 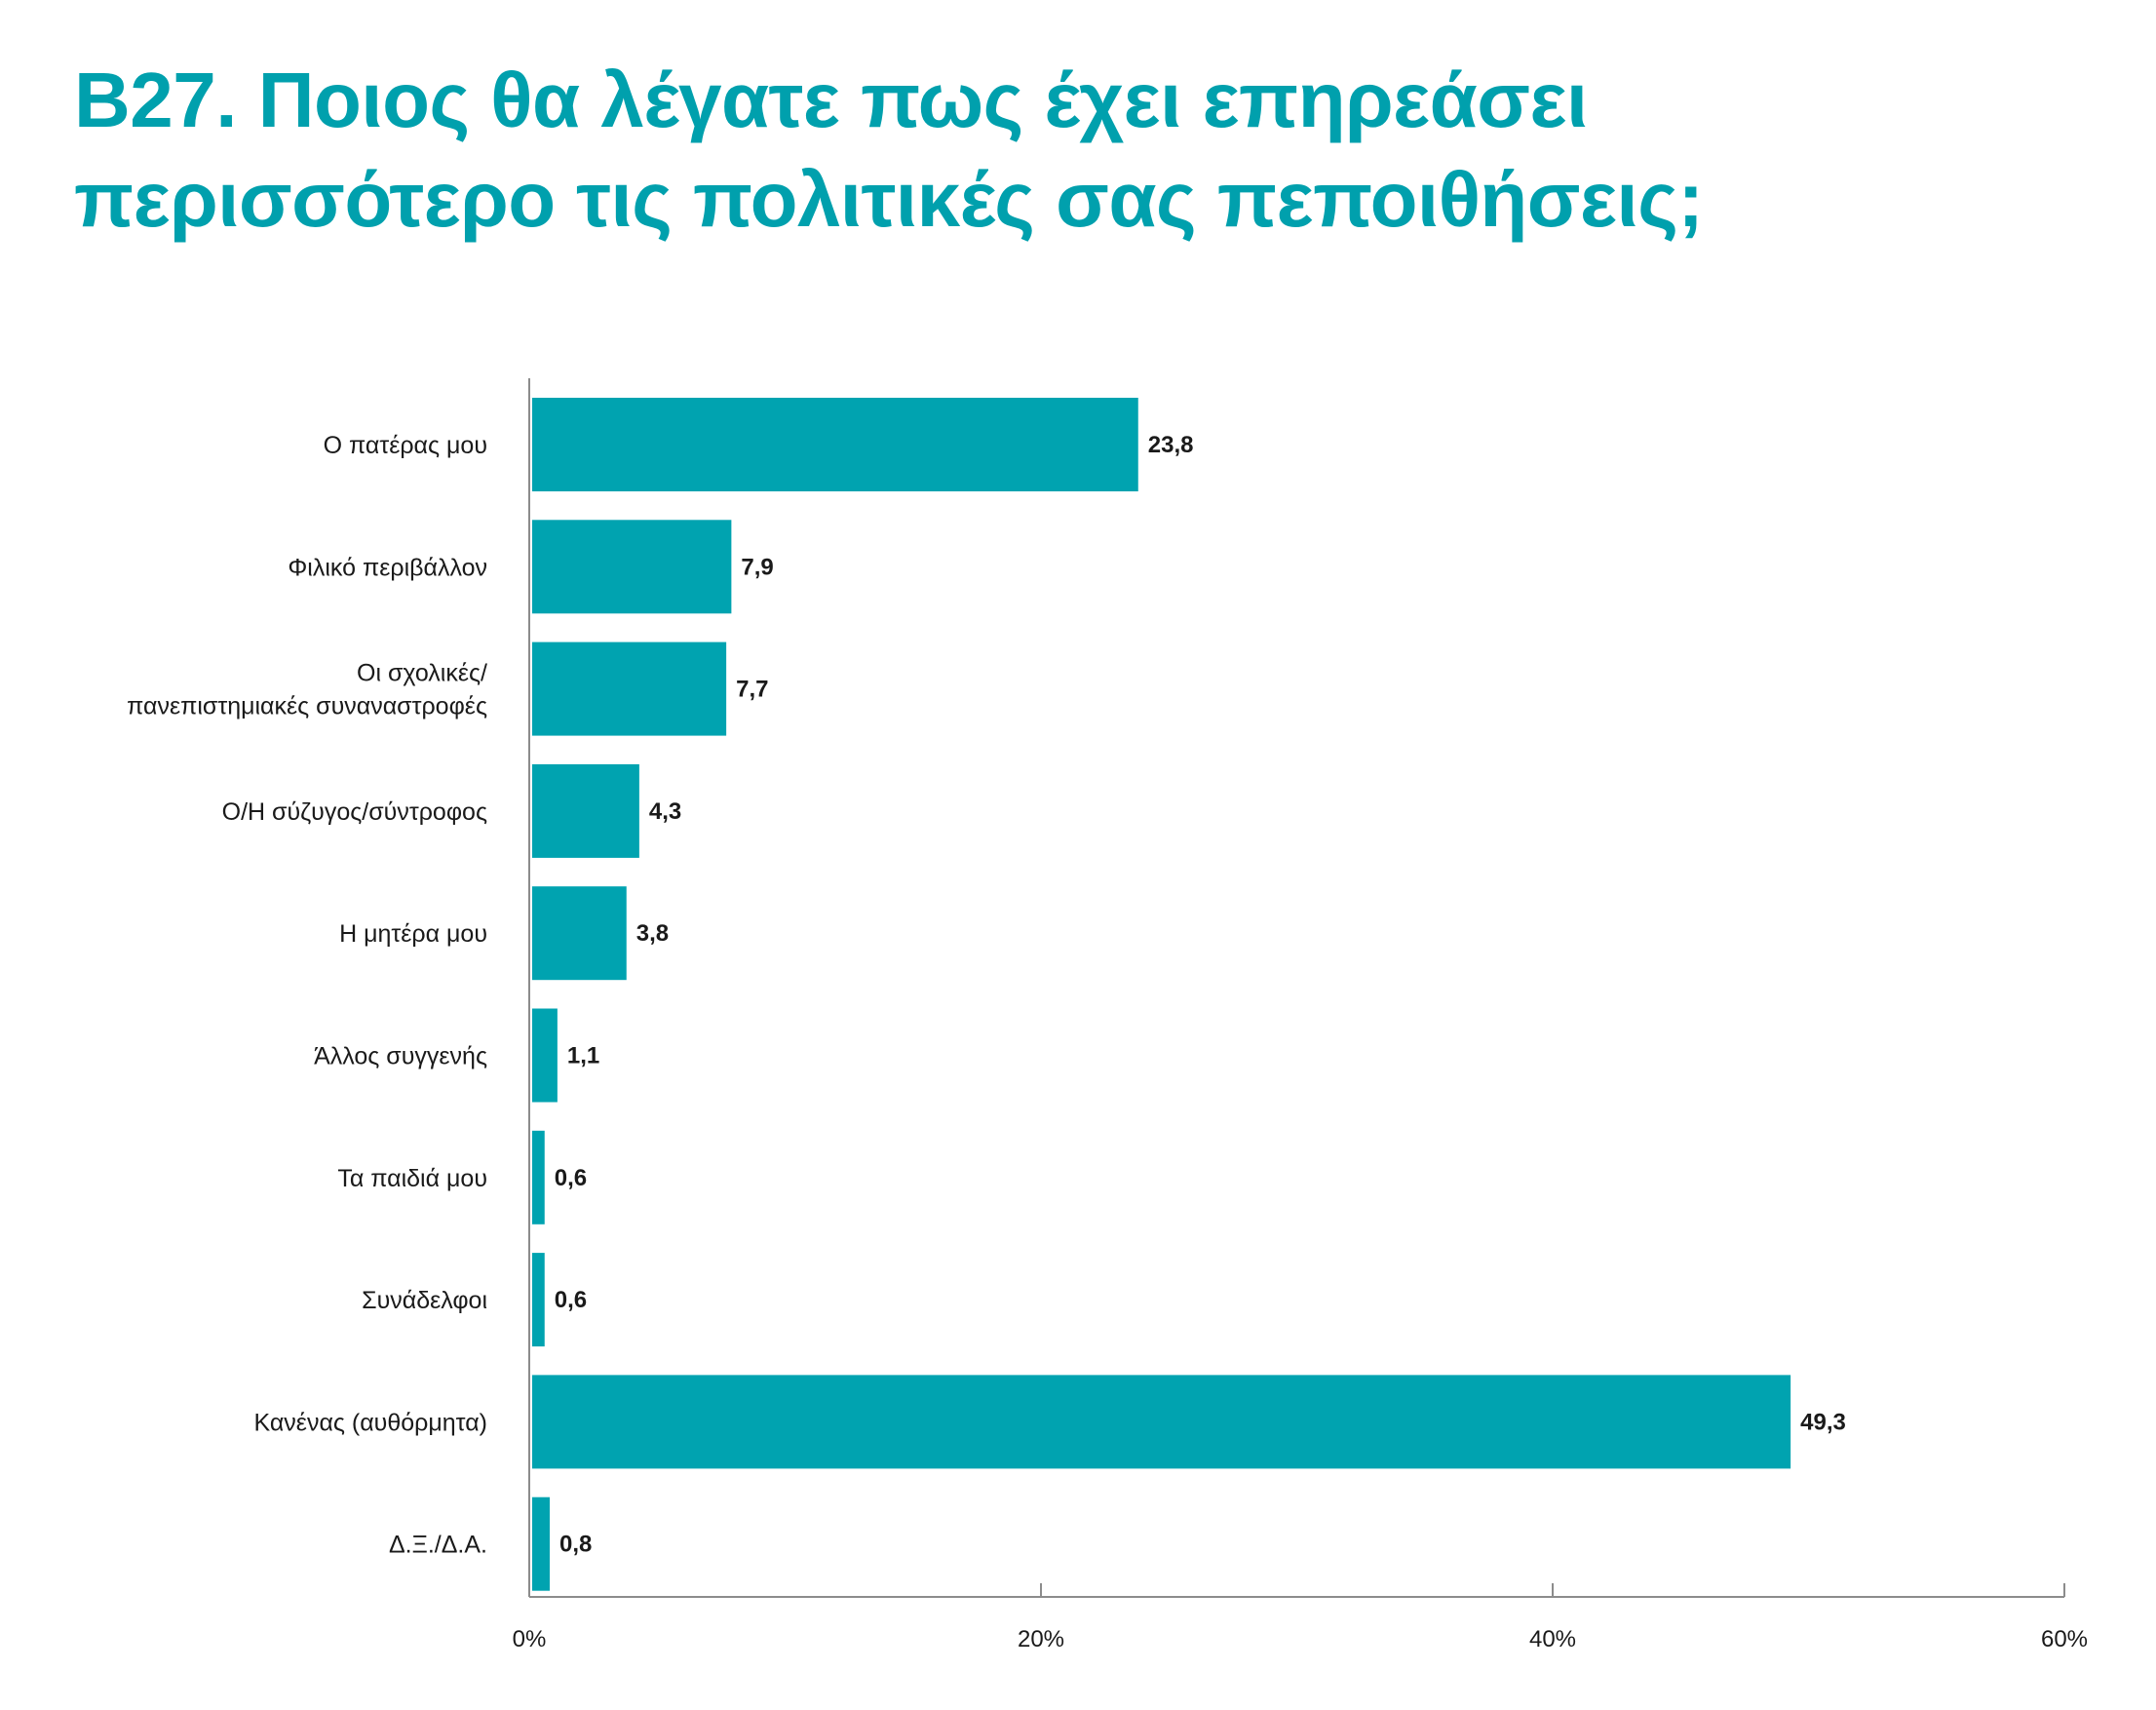 I want to click on chart-title-line-1: B27. Ποιος θα λέγατε πως έχει επηρεάσει, so click(x=831, y=100).